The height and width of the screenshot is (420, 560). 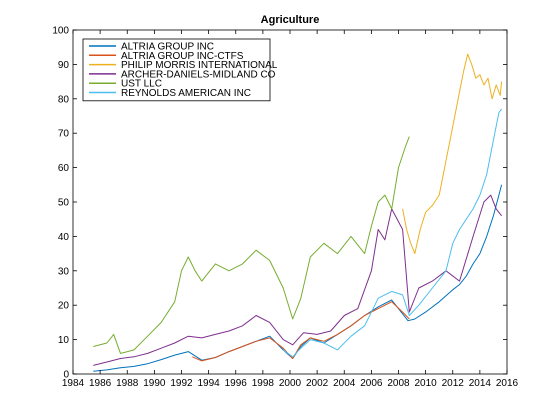 What do you see at coordinates (100, 383) in the screenshot?
I see `x-tick-label: 1986` at bounding box center [100, 383].